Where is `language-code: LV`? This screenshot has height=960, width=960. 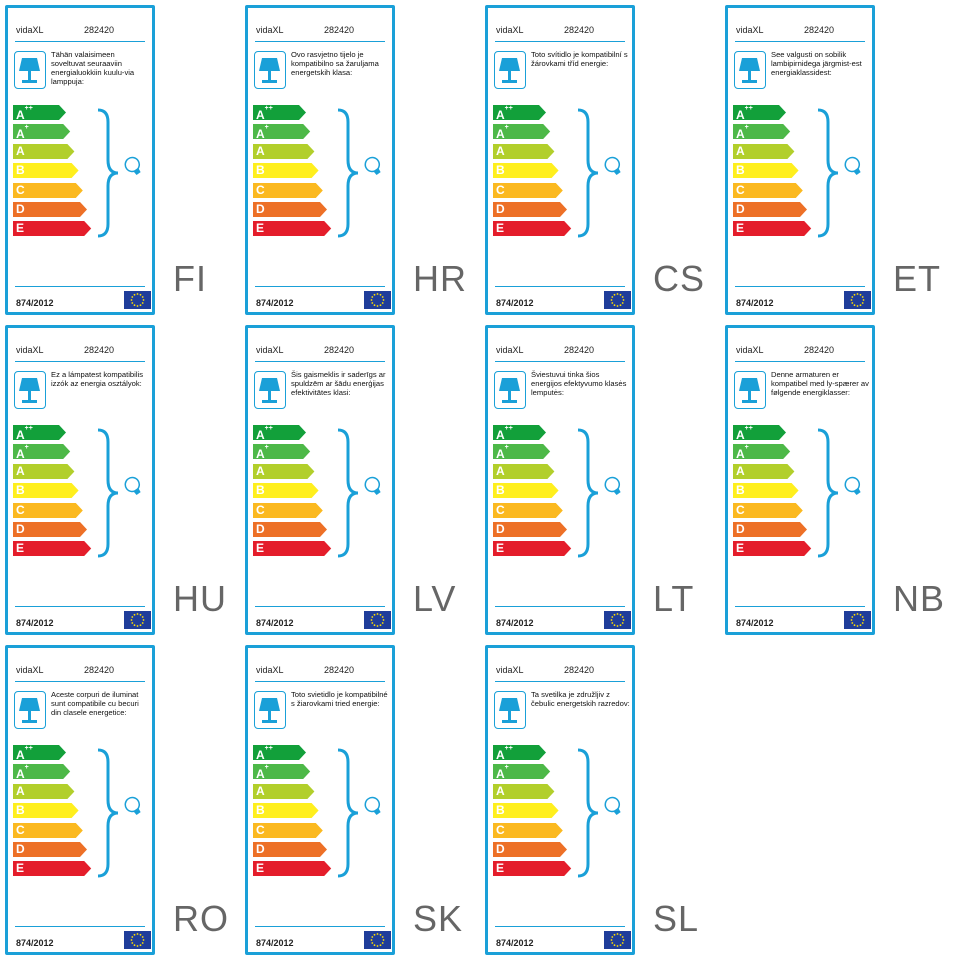
language-code: LV is located at coordinates (435, 598).